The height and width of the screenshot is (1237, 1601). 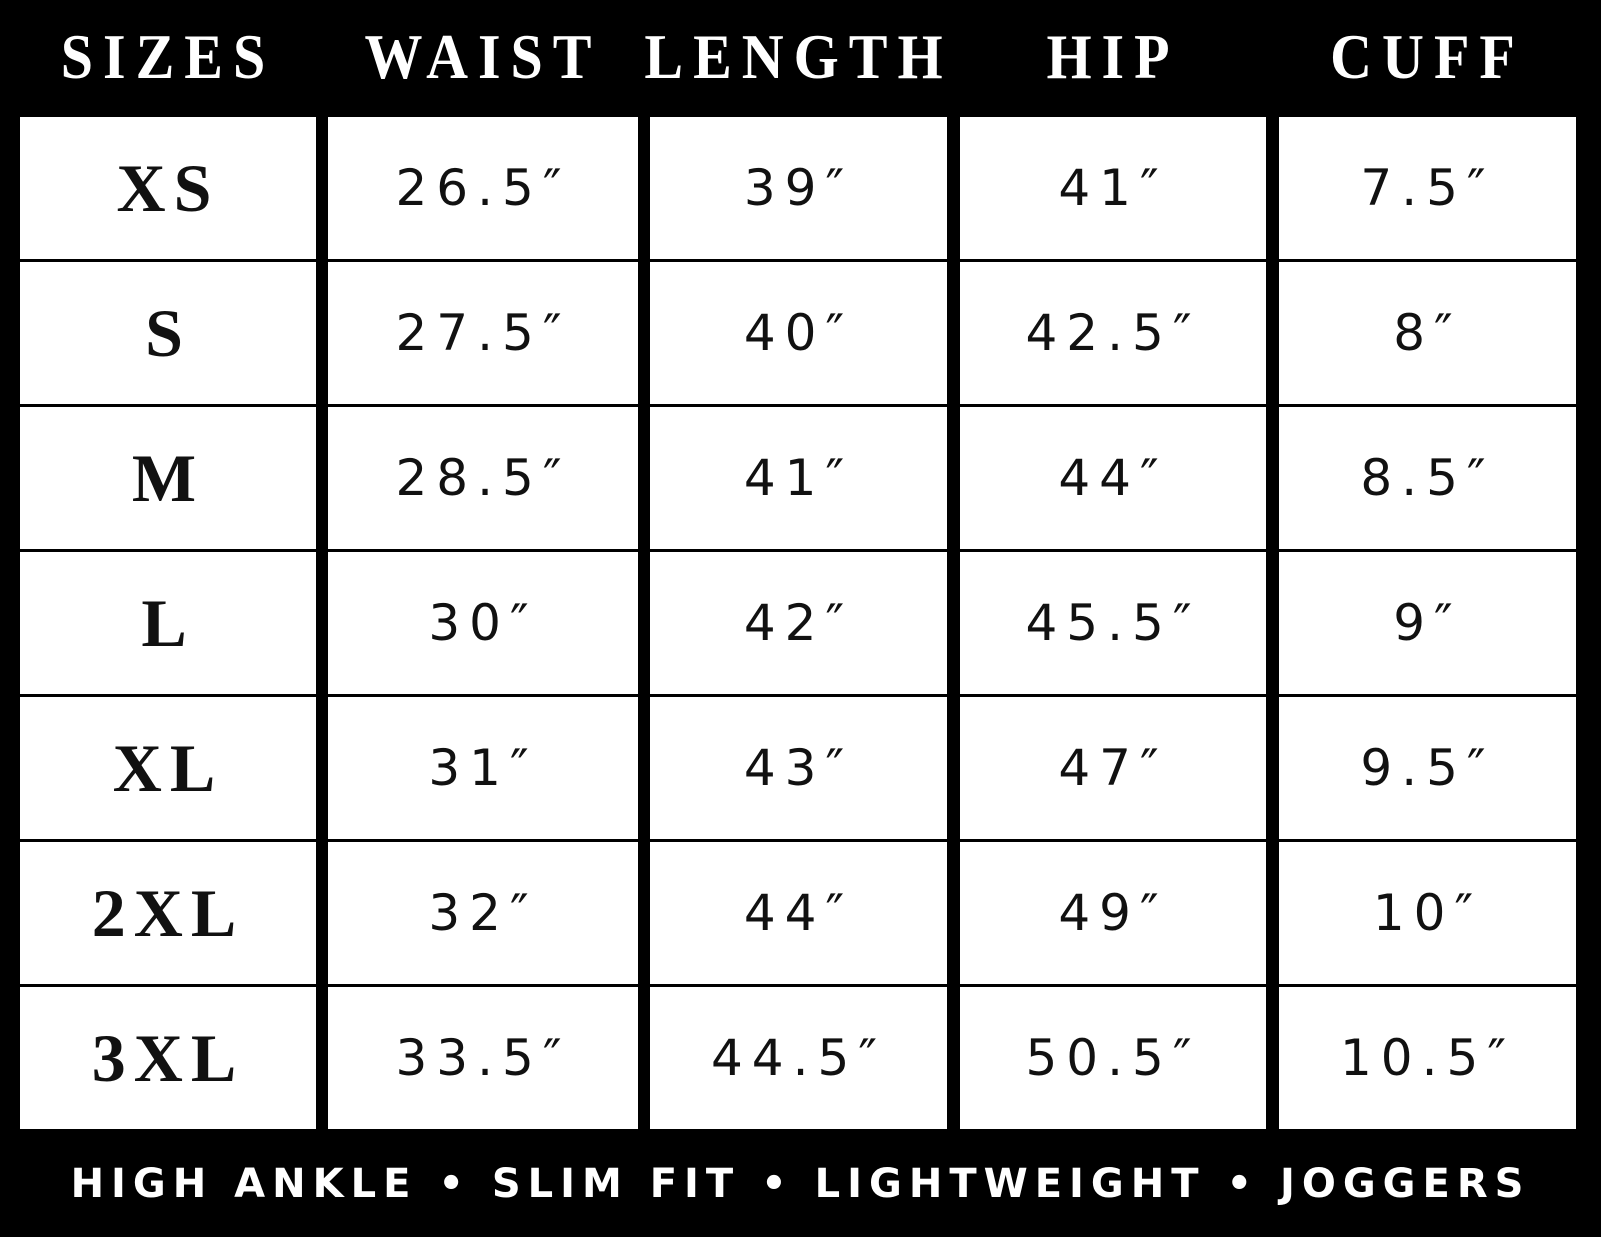 What do you see at coordinates (168, 56) in the screenshot?
I see `column-header: SIZES` at bounding box center [168, 56].